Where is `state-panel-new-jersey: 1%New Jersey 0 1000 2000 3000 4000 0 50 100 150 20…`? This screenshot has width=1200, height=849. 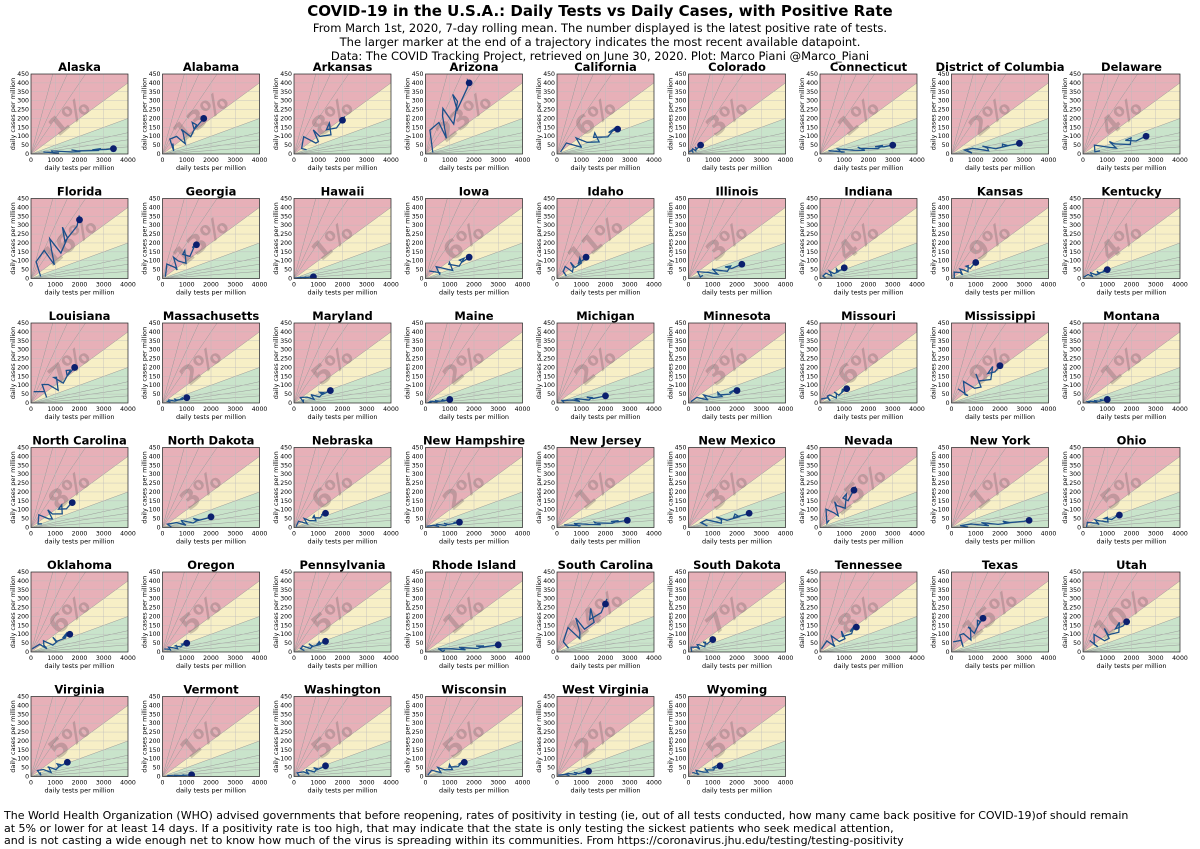
state-panel-new-jersey: 1%New Jersey 0 1000 2000 3000 4000 0 50 100 150 20… is located at coordinates (598, 490).